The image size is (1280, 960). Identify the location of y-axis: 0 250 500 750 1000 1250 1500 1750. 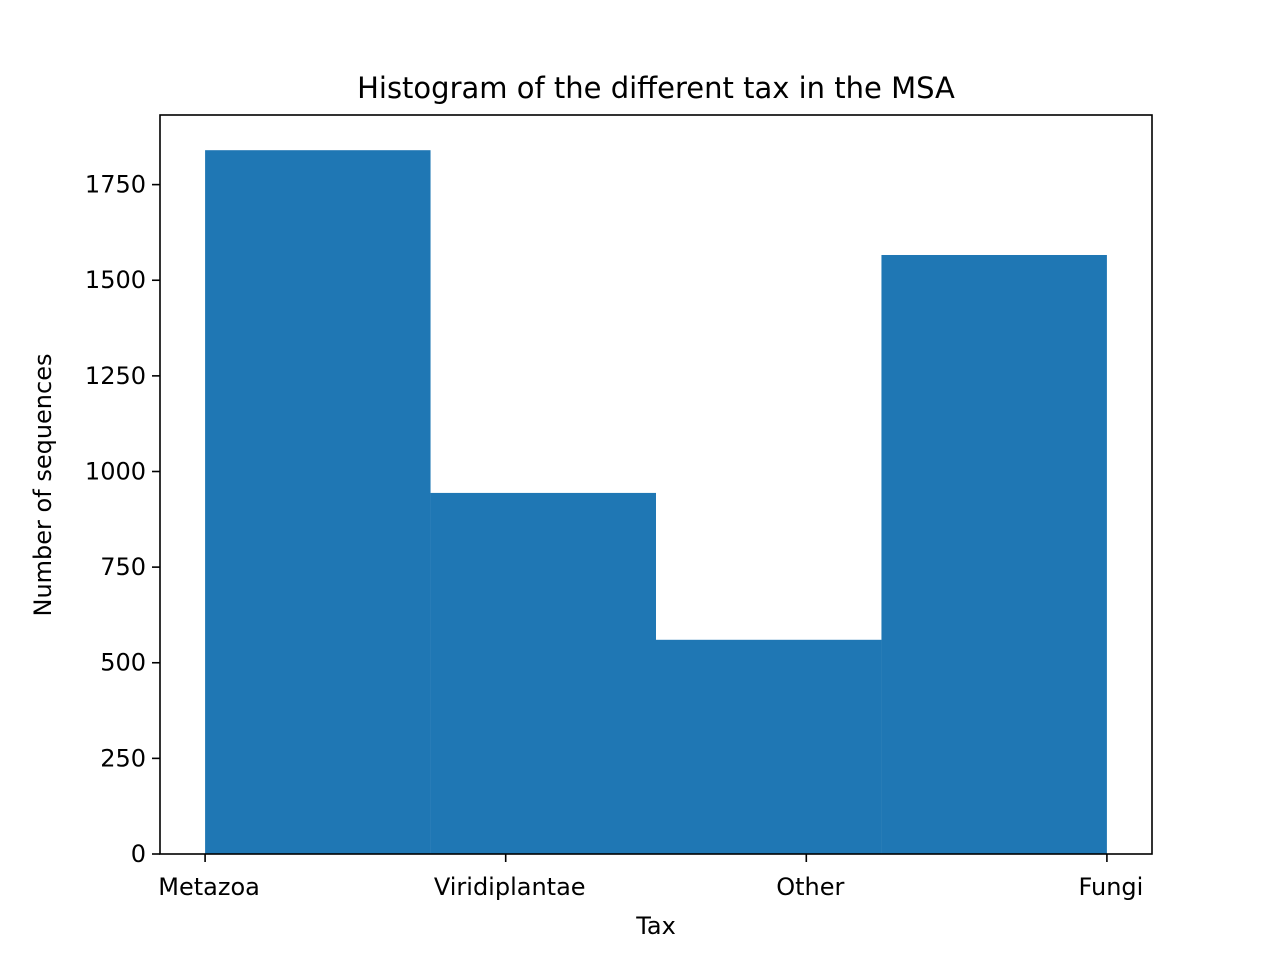
(122, 519).